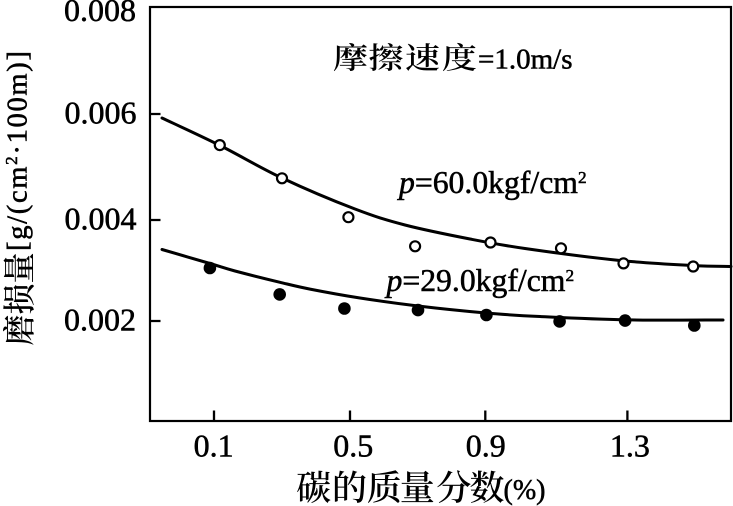  What do you see at coordinates (486, 446) in the screenshot?
I see `svg-text: 0.9` at bounding box center [486, 446].